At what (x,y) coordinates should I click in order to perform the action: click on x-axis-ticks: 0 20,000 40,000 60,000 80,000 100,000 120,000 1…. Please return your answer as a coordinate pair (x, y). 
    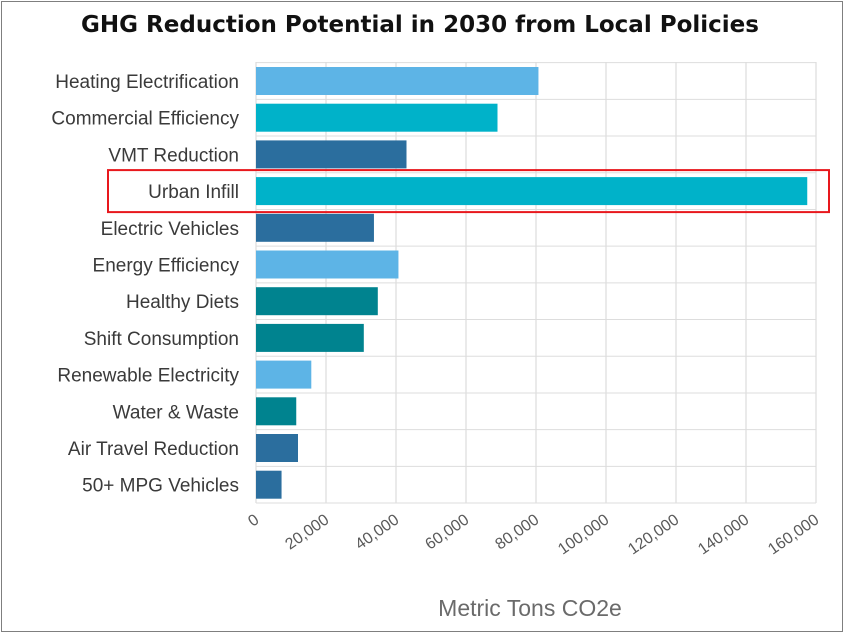
    Looking at the image, I should click on (533, 534).